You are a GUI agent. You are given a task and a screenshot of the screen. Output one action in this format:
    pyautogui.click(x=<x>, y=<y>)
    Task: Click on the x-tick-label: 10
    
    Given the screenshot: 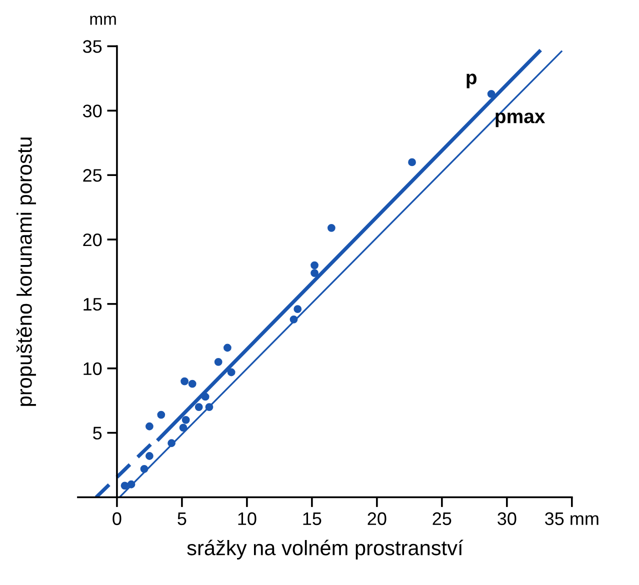 What is the action you would take?
    pyautogui.click(x=247, y=519)
    